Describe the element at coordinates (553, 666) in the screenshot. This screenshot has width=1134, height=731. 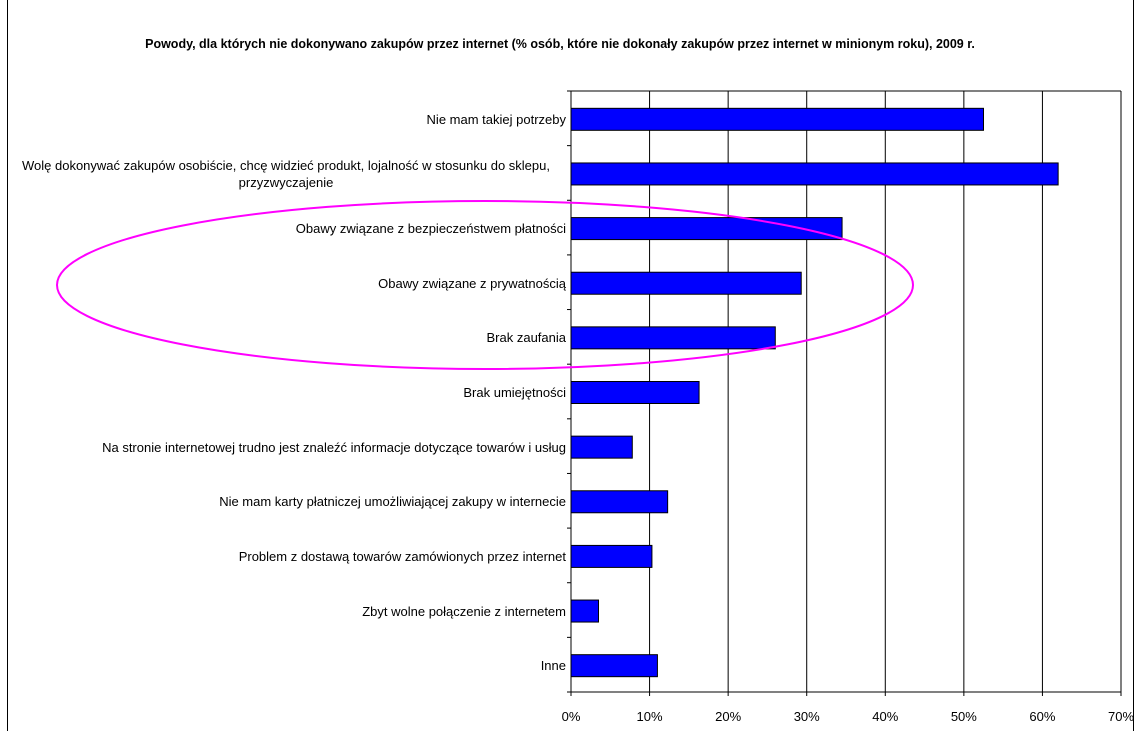
I see `category-label: Inne` at that location.